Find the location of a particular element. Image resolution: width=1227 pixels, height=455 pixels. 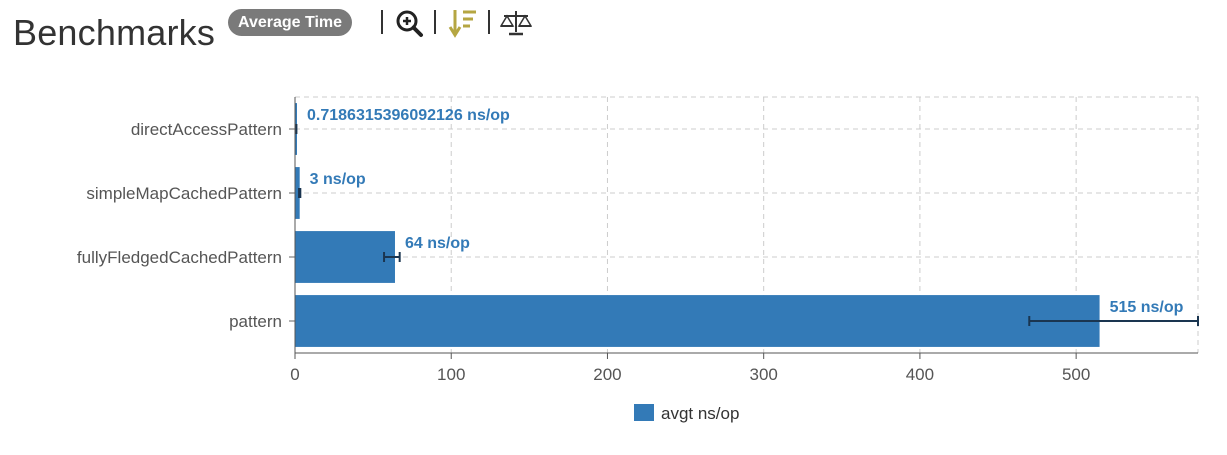

x-tick-label: 200 is located at coordinates (607, 374).